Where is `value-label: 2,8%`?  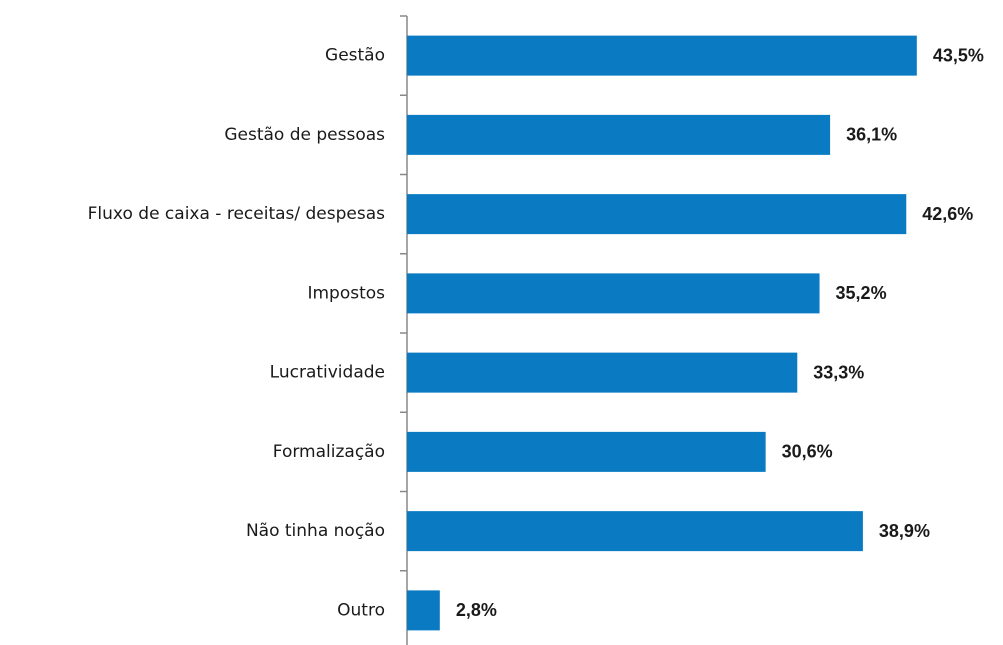
value-label: 2,8% is located at coordinates (476, 610).